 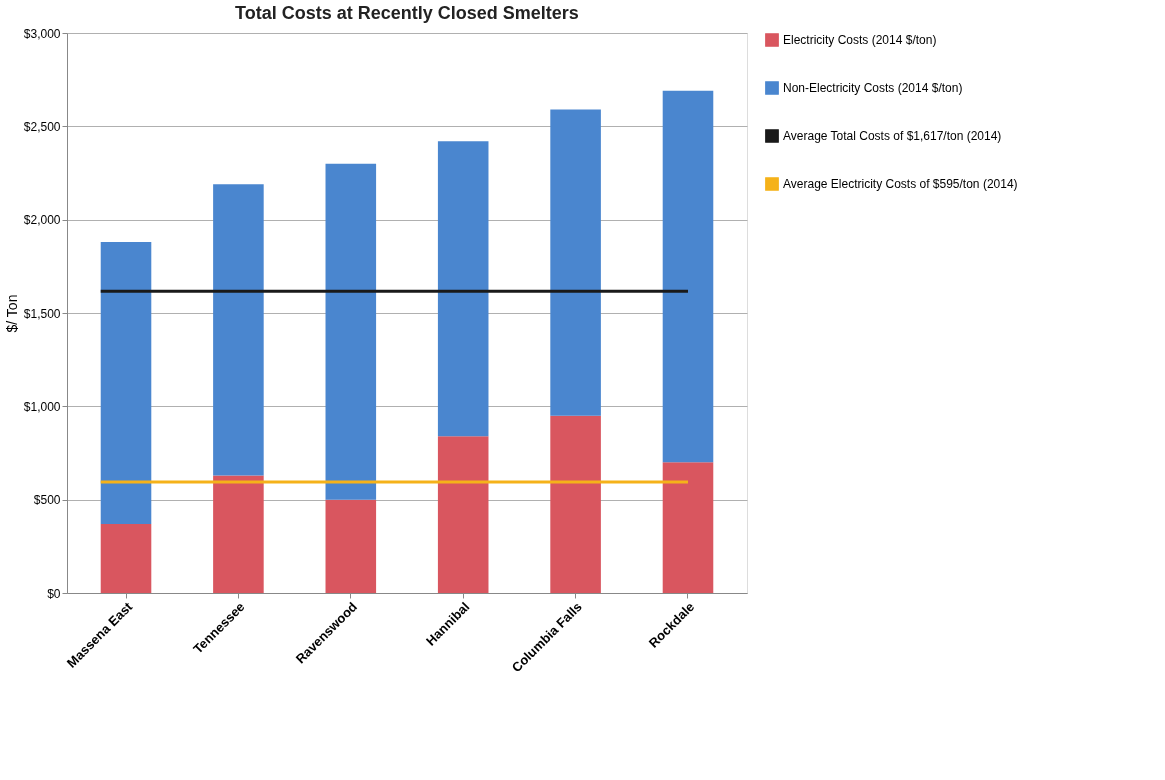 What do you see at coordinates (42, 126) in the screenshot?
I see `y-tick-label: $2,500` at bounding box center [42, 126].